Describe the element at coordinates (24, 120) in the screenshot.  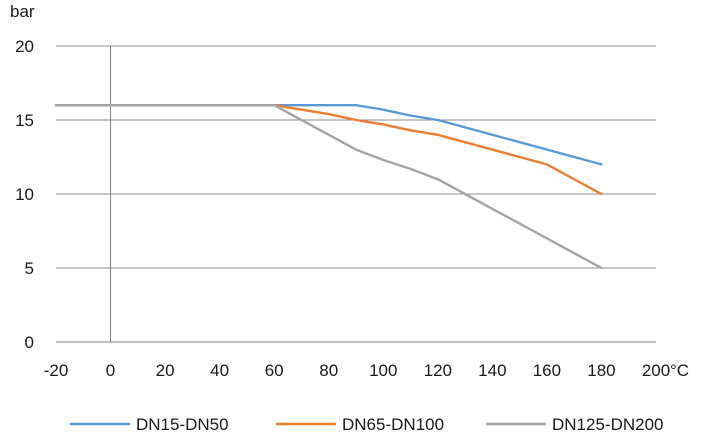
I see `y-tick-label-15: 15` at that location.